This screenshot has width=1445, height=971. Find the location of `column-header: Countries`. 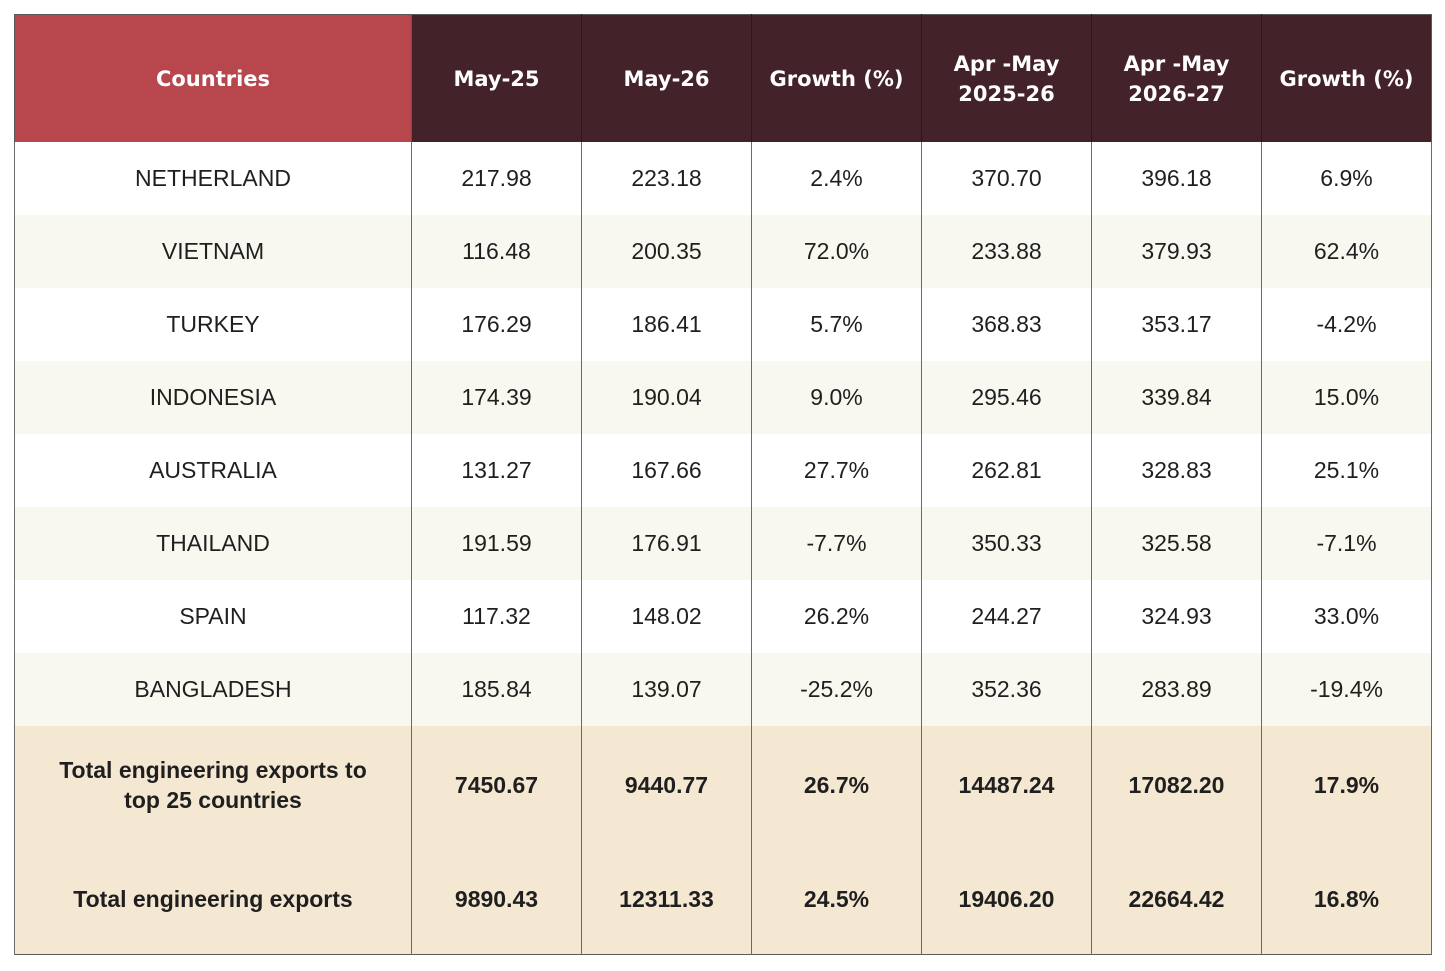

column-header: Countries is located at coordinates (213, 78).